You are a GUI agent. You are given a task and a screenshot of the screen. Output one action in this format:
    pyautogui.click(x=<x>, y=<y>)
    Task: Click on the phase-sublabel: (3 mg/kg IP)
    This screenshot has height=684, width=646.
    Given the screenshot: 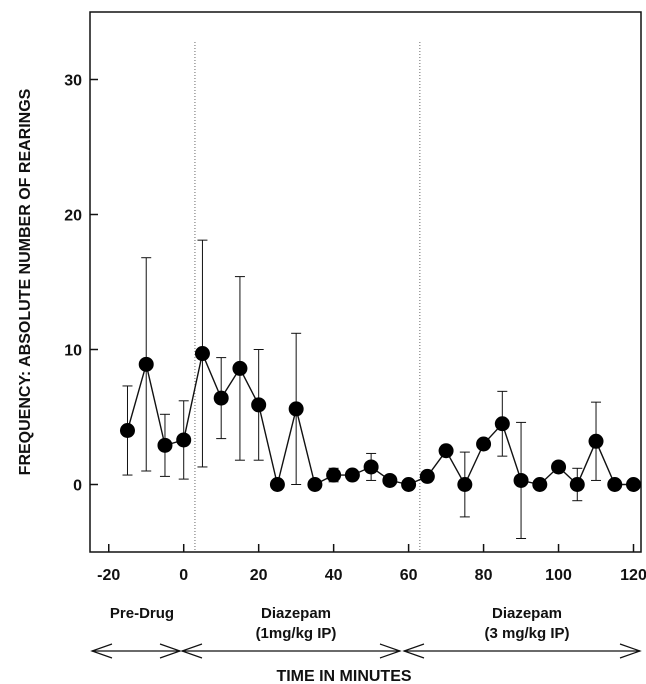 What is the action you would take?
    pyautogui.click(x=526, y=633)
    